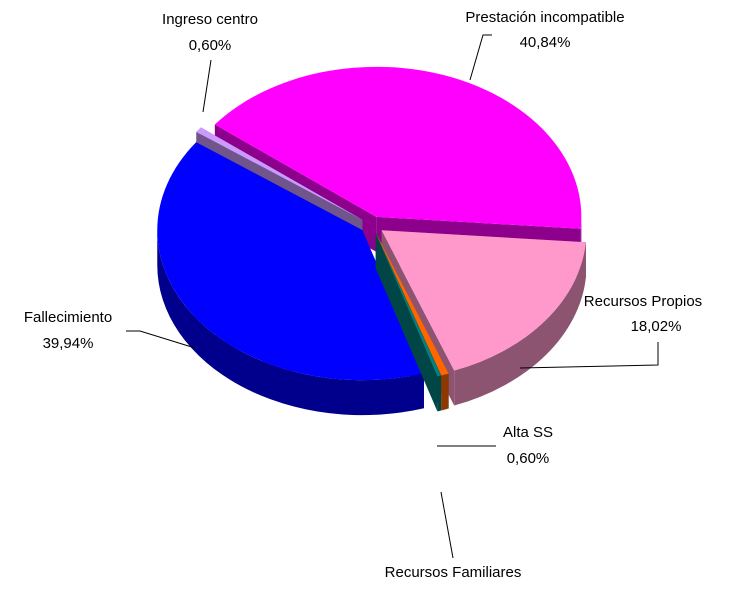 This screenshot has width=729, height=590. I want to click on slice-label: Fallecimiento, so click(68, 317).